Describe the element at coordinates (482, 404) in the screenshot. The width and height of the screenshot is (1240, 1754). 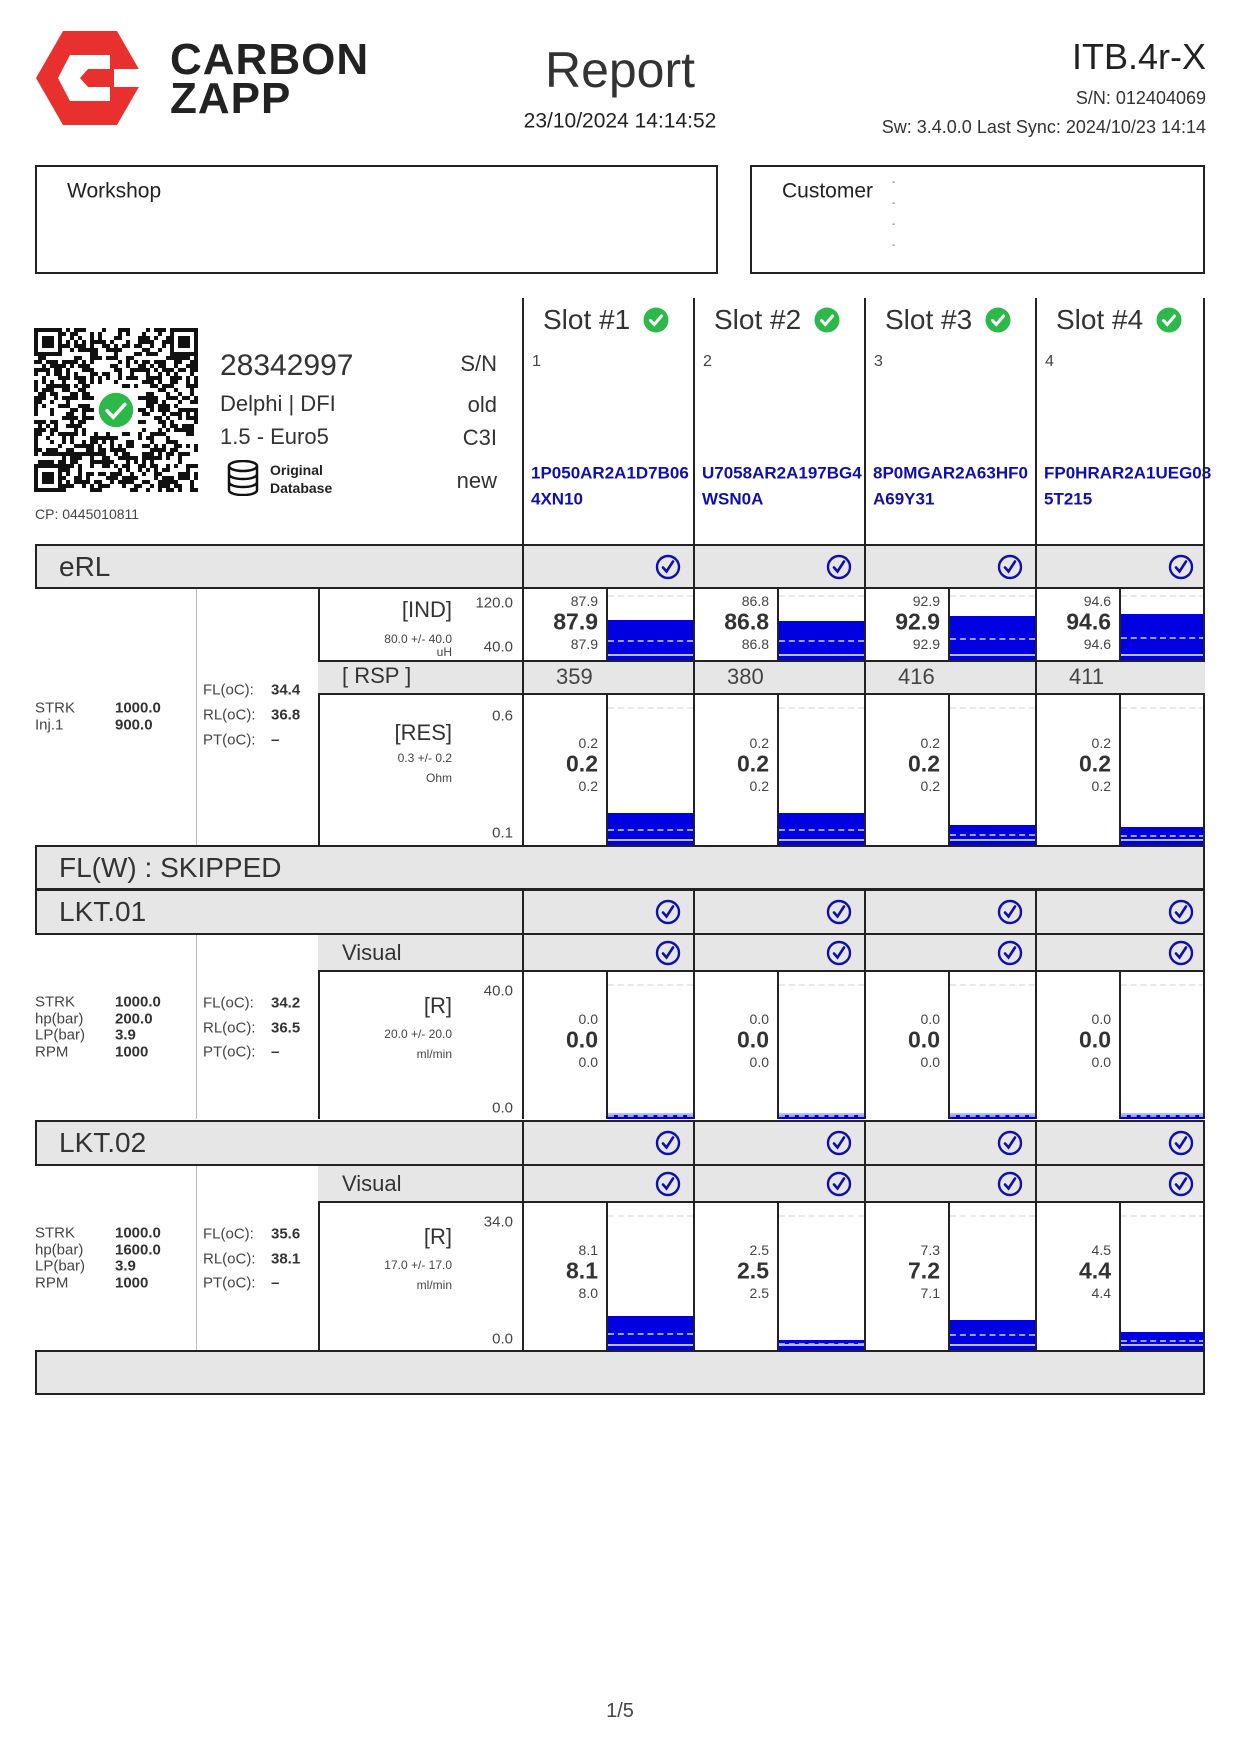
I see `injector-field-label: old` at that location.